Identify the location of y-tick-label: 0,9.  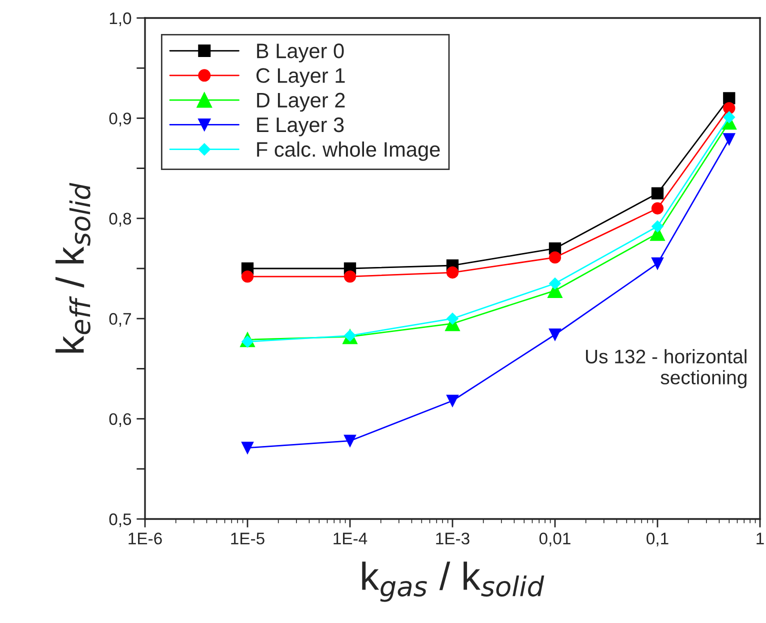
(120, 119).